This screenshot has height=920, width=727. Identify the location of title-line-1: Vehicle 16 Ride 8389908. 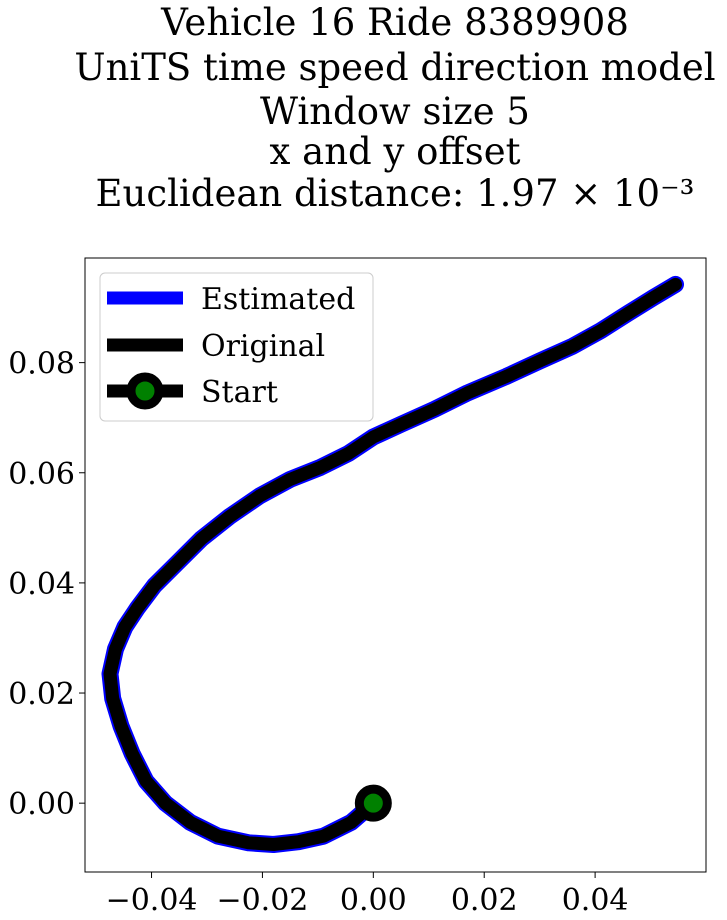
(394, 22).